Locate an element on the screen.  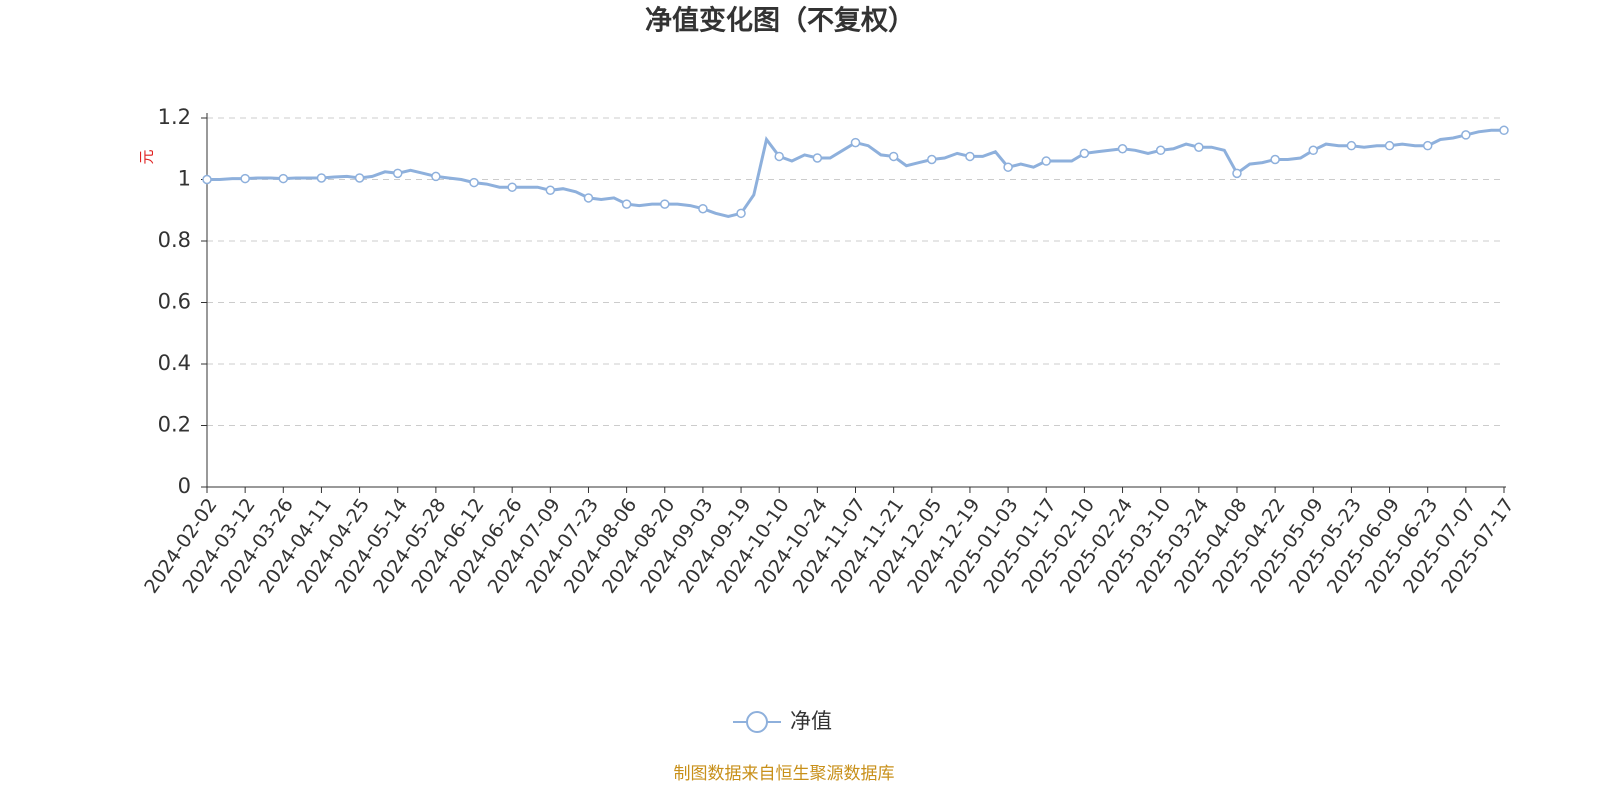
legend-symbol is located at coordinates (757, 722).